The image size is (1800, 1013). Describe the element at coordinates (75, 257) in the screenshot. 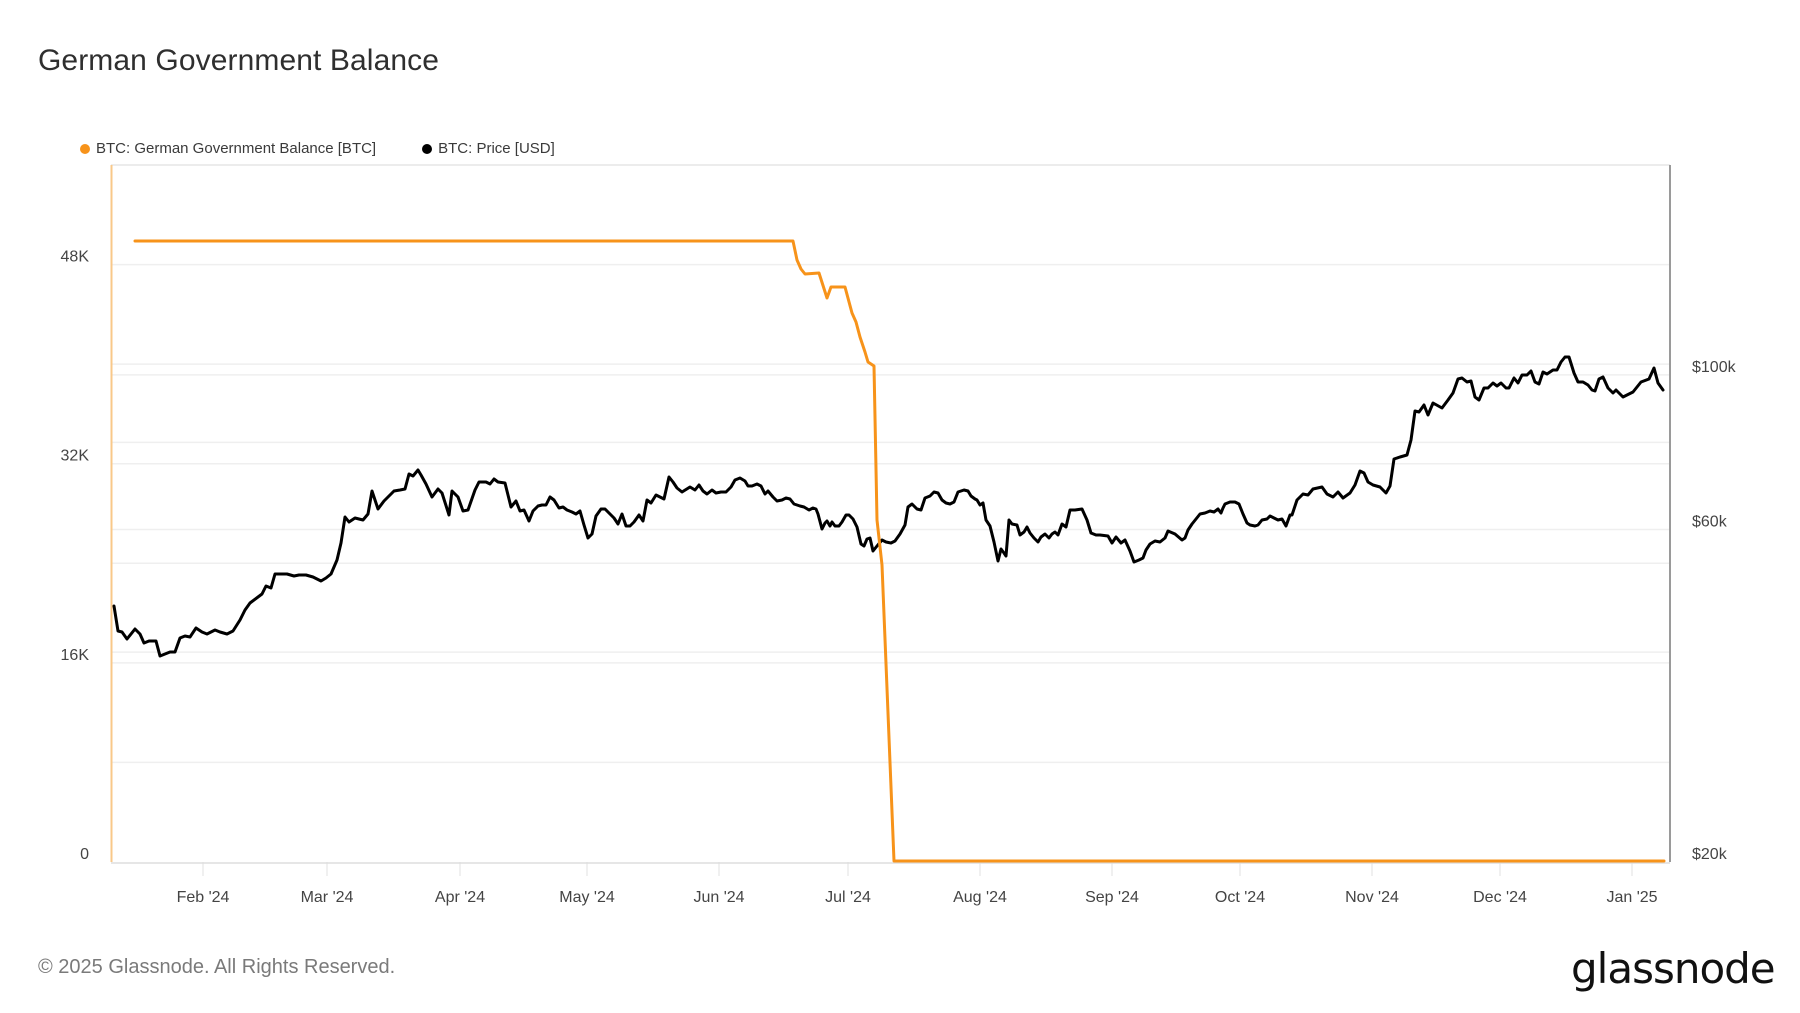

I see `y-left-tick-label: 48K` at that location.